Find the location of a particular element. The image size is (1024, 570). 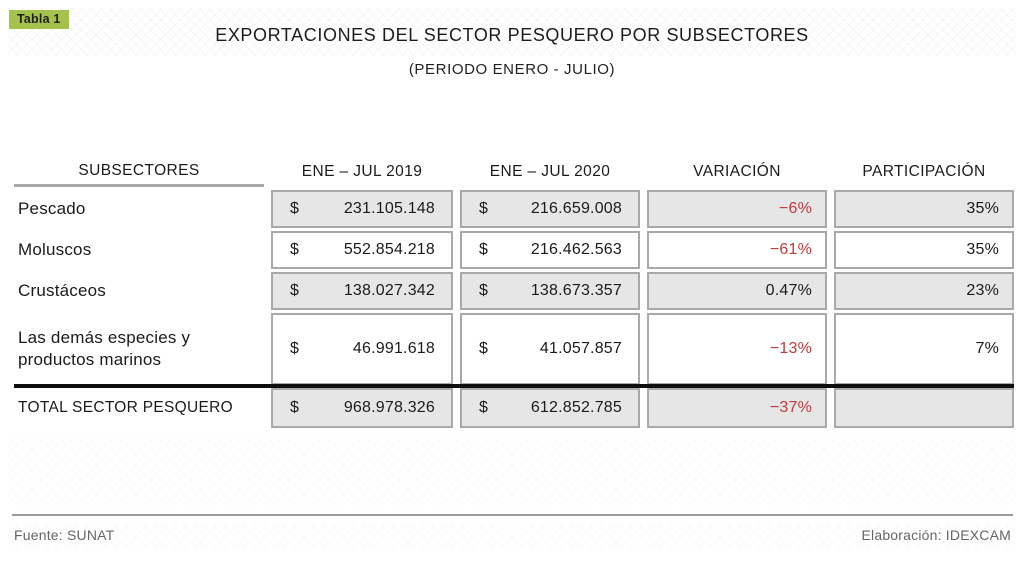

value-2019: 46.991.618 is located at coordinates (393, 348).